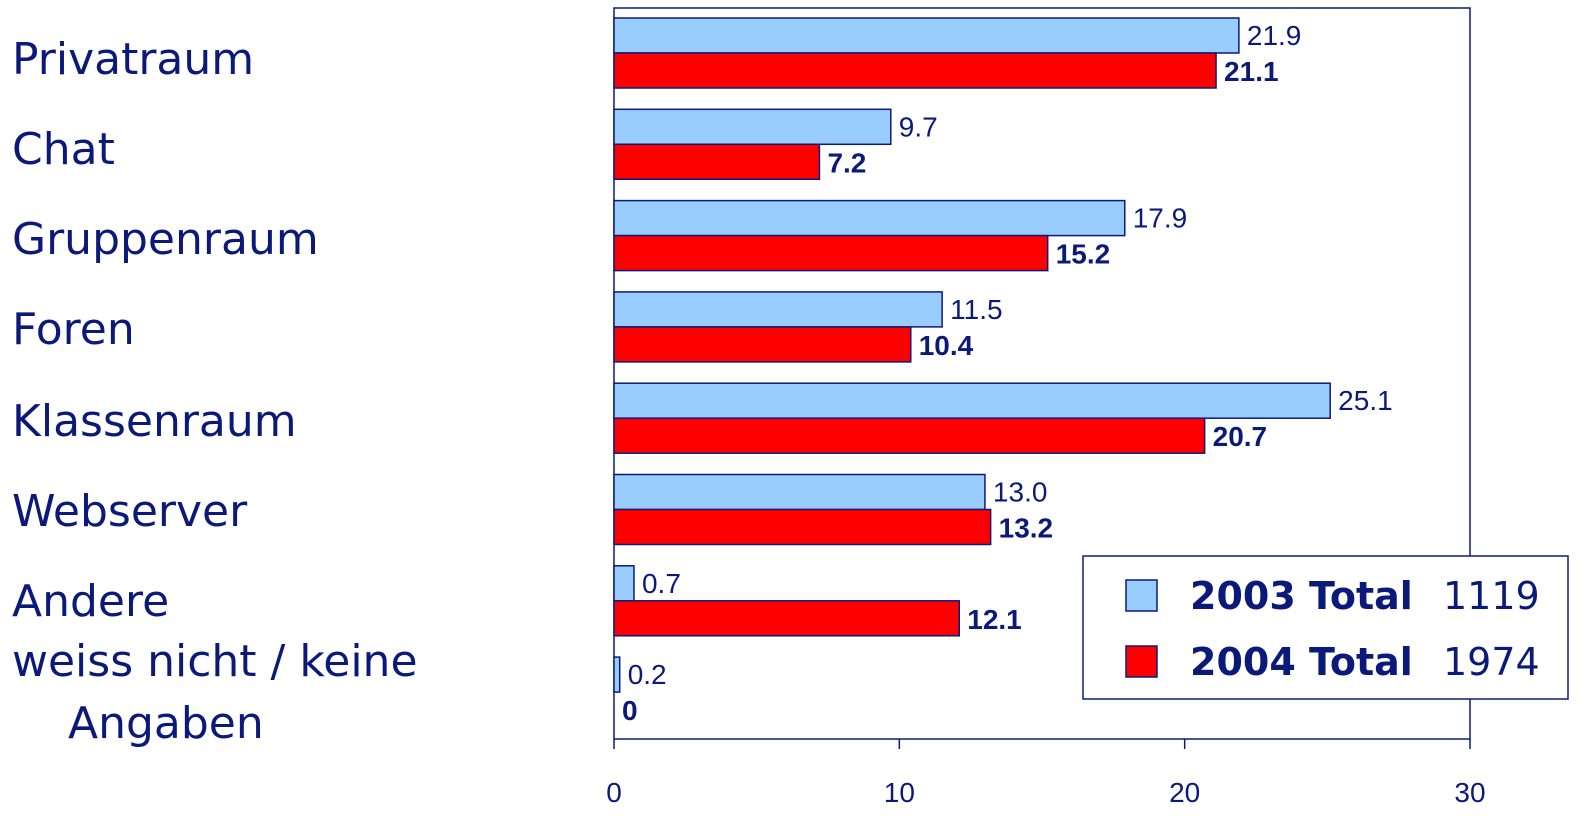  What do you see at coordinates (1491, 662) in the screenshot?
I see `legend-count-2004-total: 1974` at bounding box center [1491, 662].